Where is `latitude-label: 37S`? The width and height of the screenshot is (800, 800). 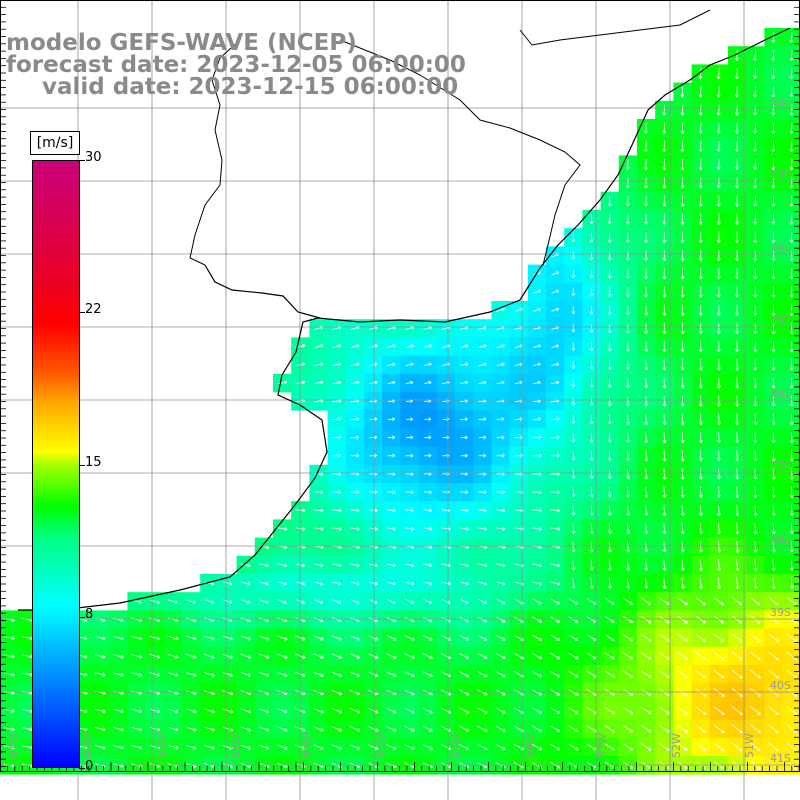 latitude-label: 37S is located at coordinates (780, 466).